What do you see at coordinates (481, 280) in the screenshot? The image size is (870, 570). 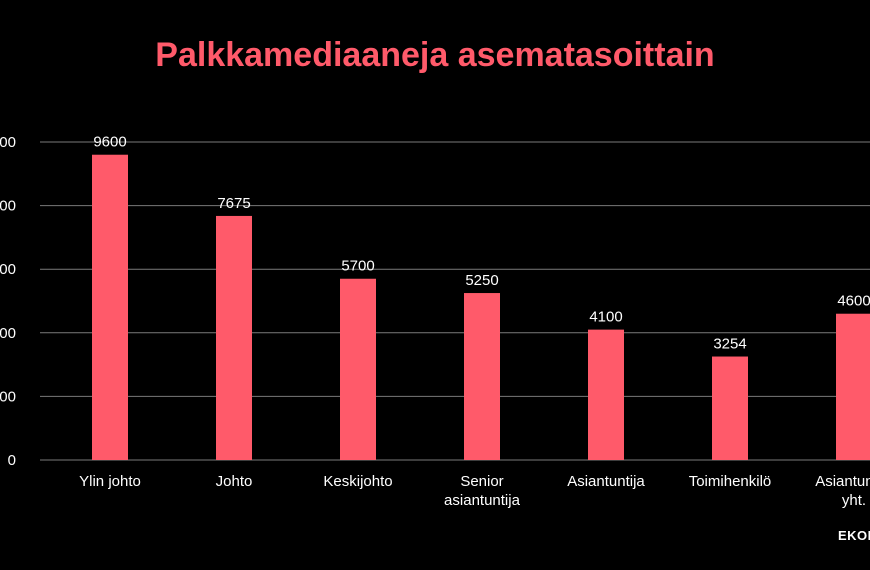 I see `data-label: 5250` at bounding box center [481, 280].